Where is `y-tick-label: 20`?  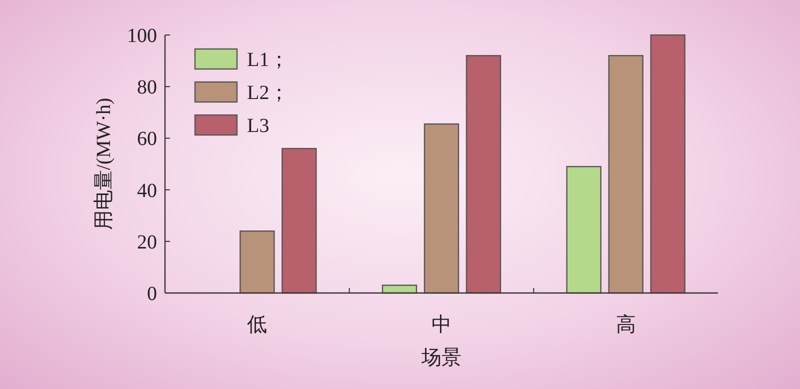
y-tick-label: 20 is located at coordinates (147, 242).